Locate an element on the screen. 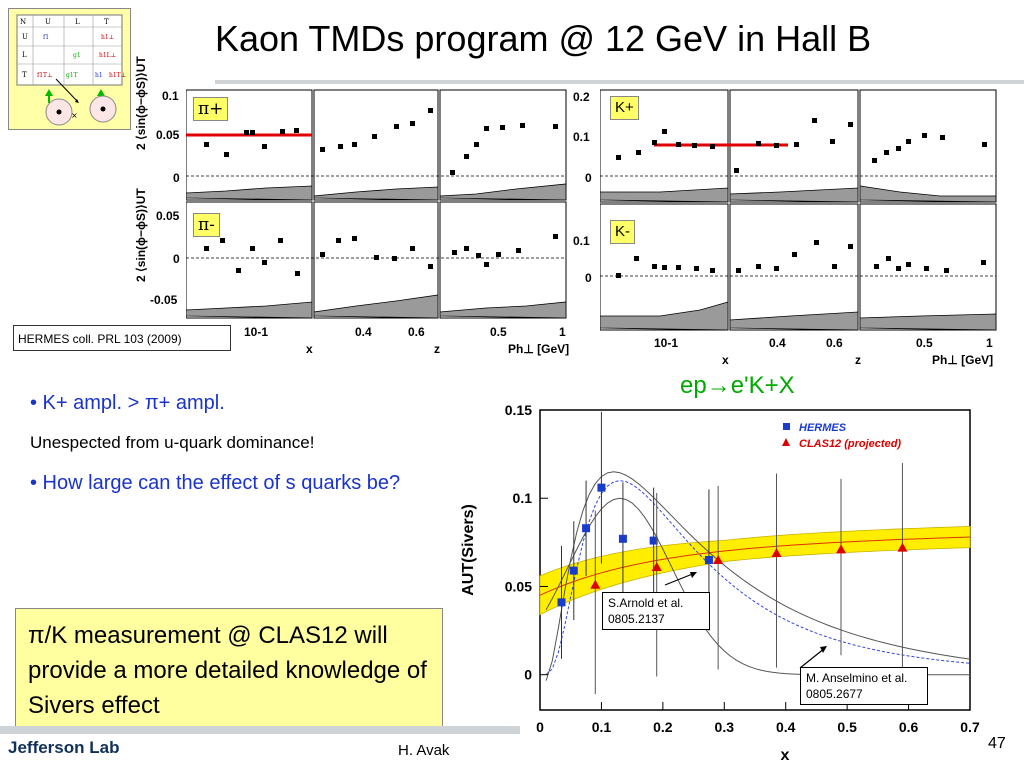 The image size is (1024, 772). pi-plus-tag: π+ is located at coordinates (211, 109).